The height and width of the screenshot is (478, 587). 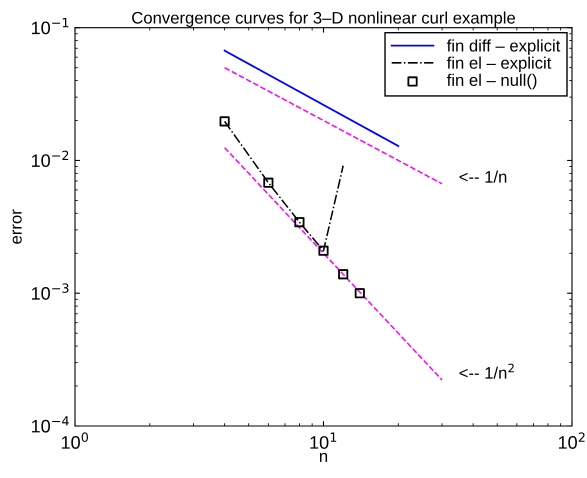 I want to click on legend-label: fin el – null(), so click(x=491, y=82).